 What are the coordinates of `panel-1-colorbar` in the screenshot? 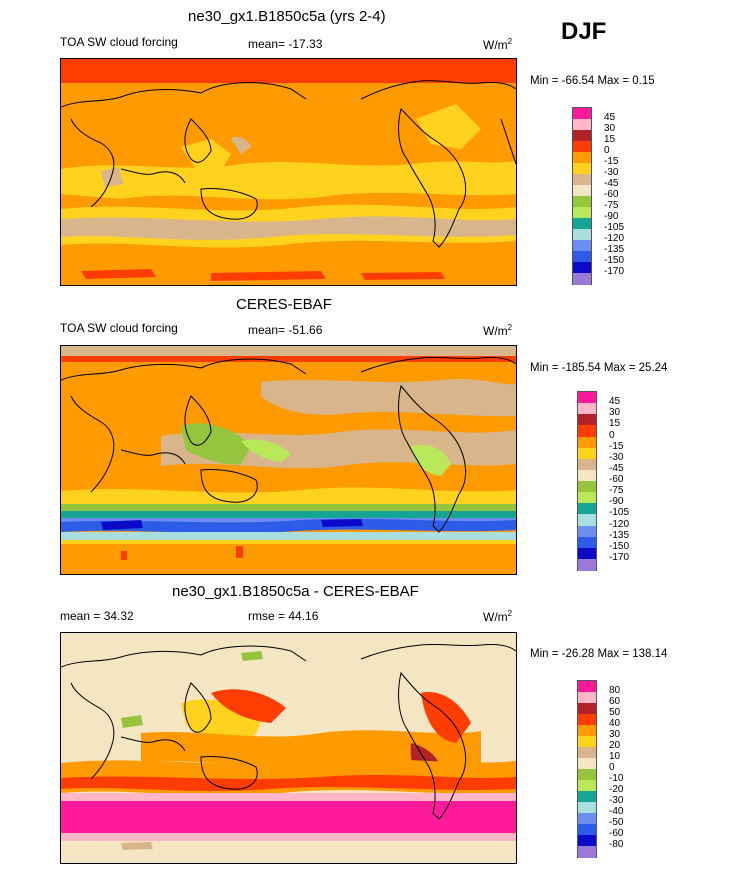 It's located at (582, 196).